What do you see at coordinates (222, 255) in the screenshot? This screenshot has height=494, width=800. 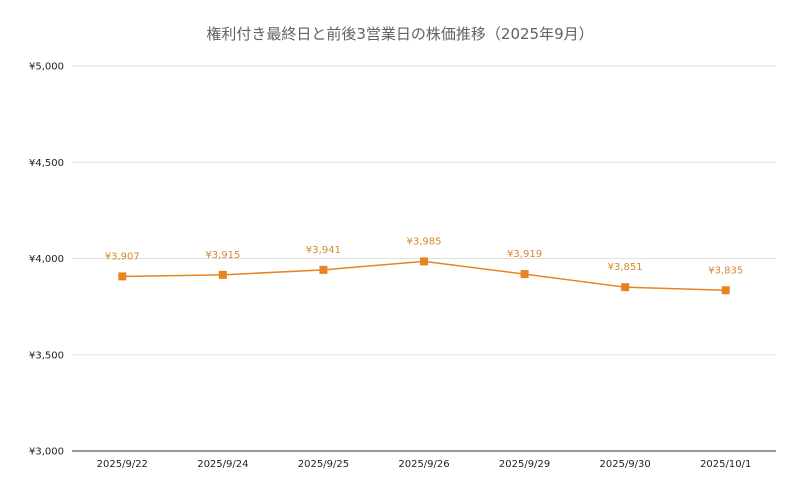 I see `data-label: ¥3,915` at bounding box center [222, 255].